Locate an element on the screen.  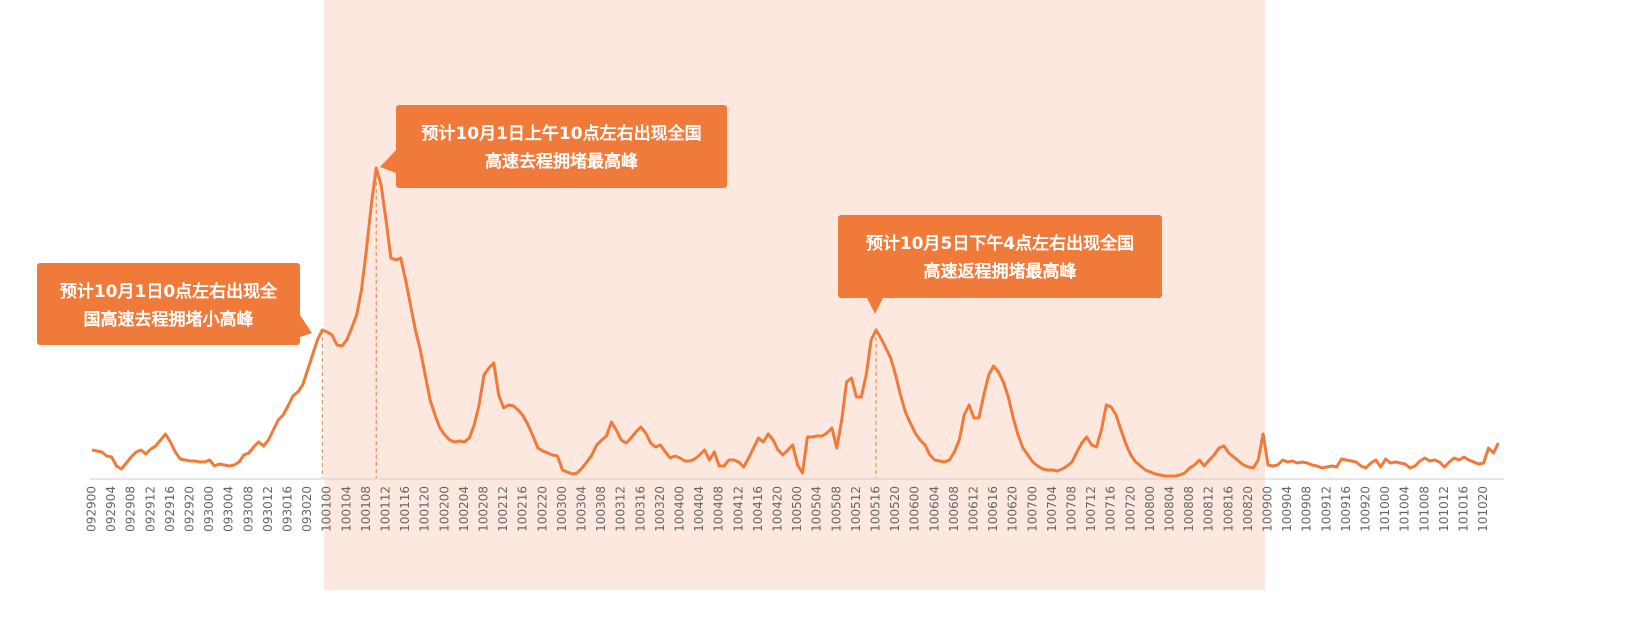
x-tick-label: 092920 is located at coordinates (190, 509).